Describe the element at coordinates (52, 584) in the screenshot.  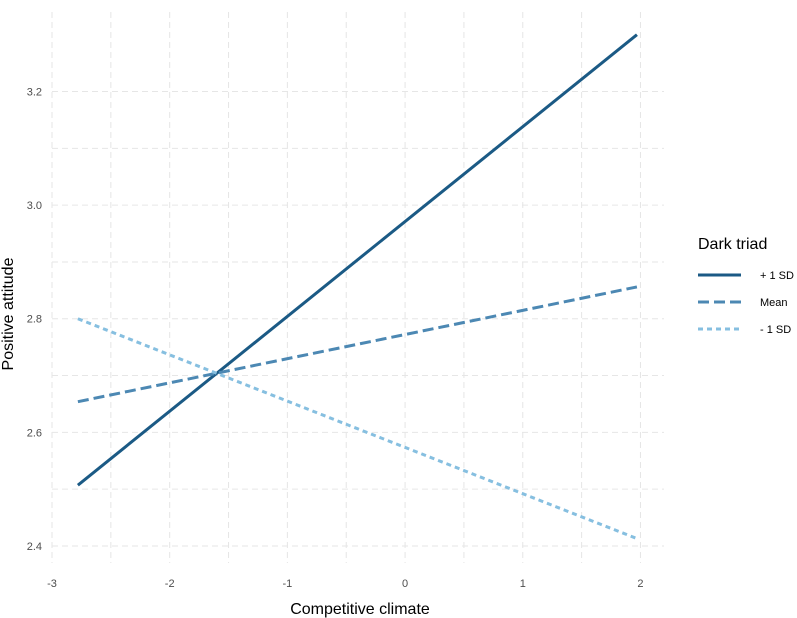
I see `x-tick-label: -3` at that location.